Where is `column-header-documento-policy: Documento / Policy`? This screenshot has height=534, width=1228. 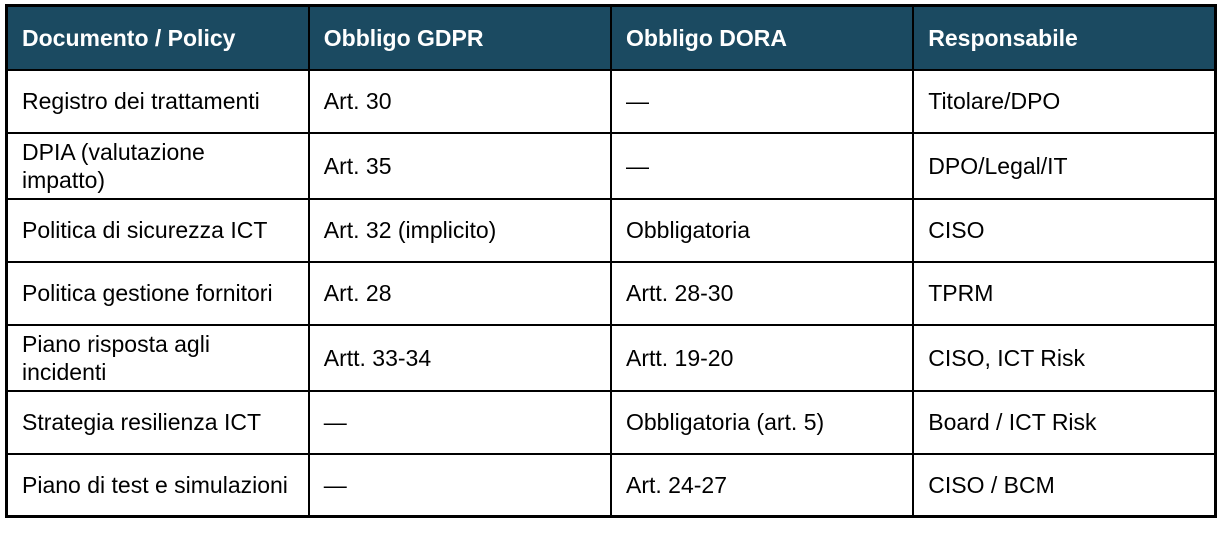 column-header-documento-policy: Documento / Policy is located at coordinates (157, 37).